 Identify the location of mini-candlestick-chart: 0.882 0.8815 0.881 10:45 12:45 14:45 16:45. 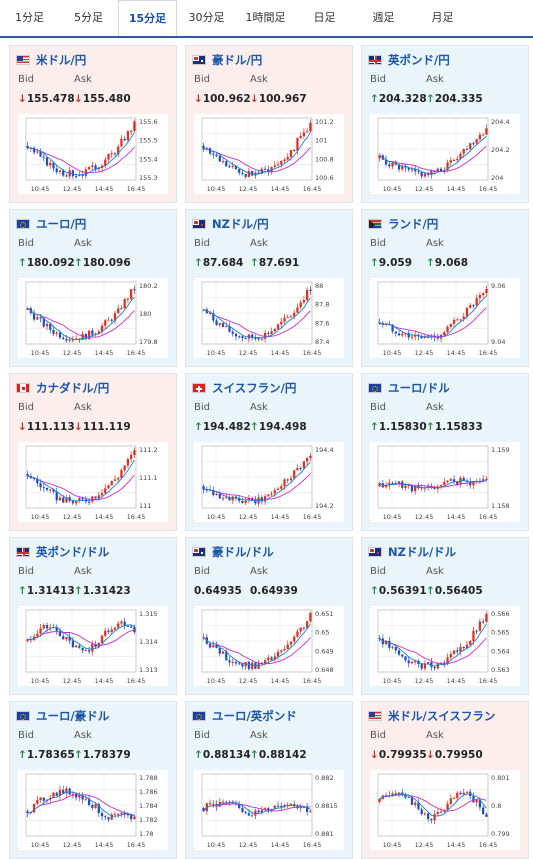
(269, 810).